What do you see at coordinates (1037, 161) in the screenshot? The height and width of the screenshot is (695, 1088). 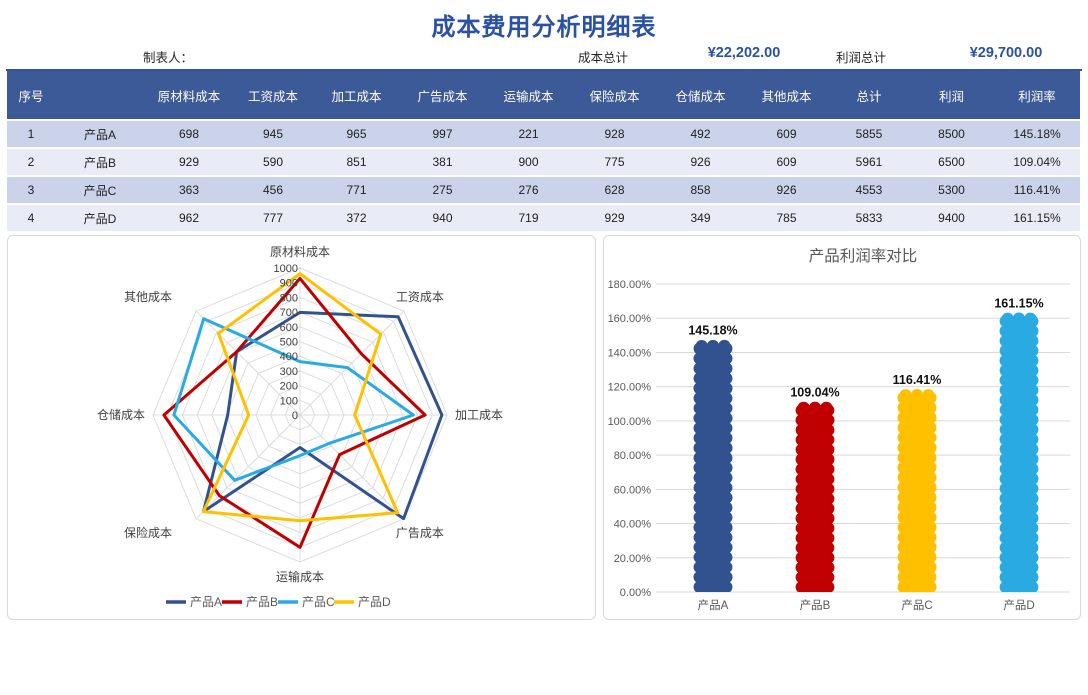 I see `table-cell: 109.04%` at bounding box center [1037, 161].